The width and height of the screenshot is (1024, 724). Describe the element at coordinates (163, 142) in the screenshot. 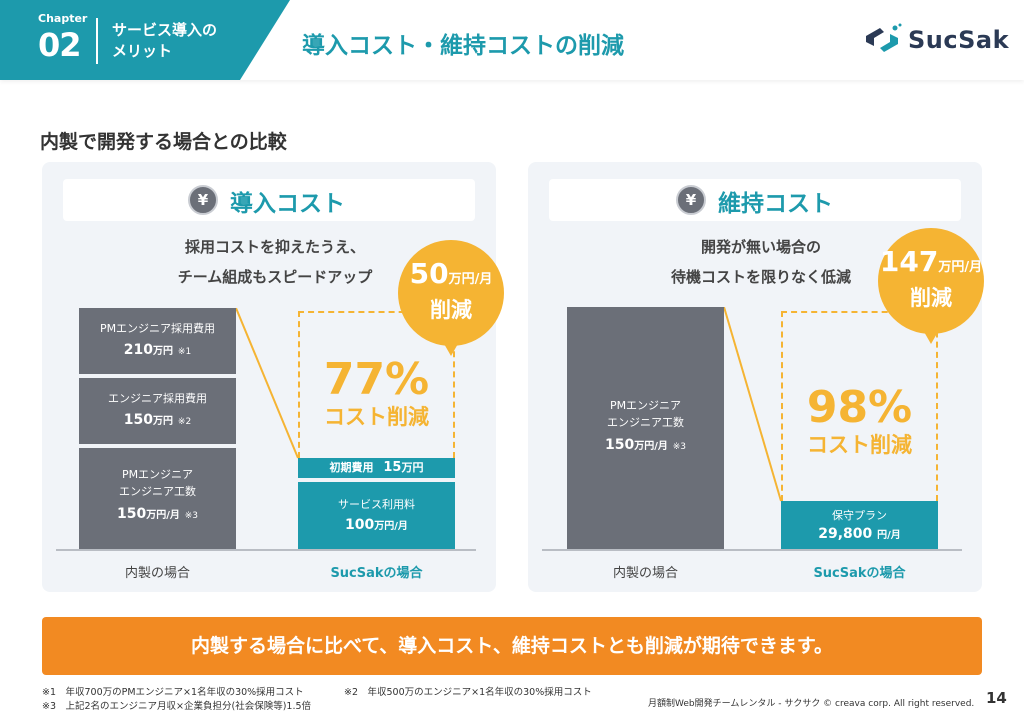

I see `section-title: 内製で開発する場合との比較` at that location.